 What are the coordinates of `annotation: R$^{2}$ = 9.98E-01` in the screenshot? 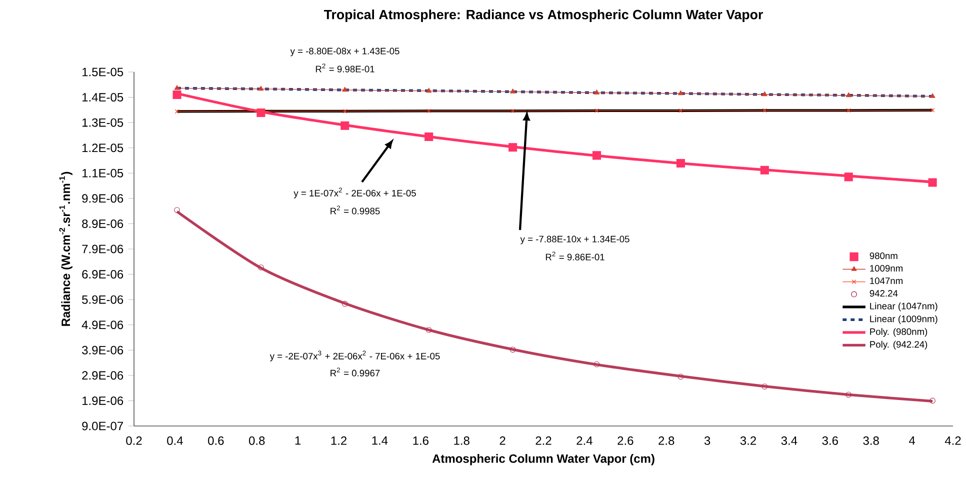 It's located at (345, 68).